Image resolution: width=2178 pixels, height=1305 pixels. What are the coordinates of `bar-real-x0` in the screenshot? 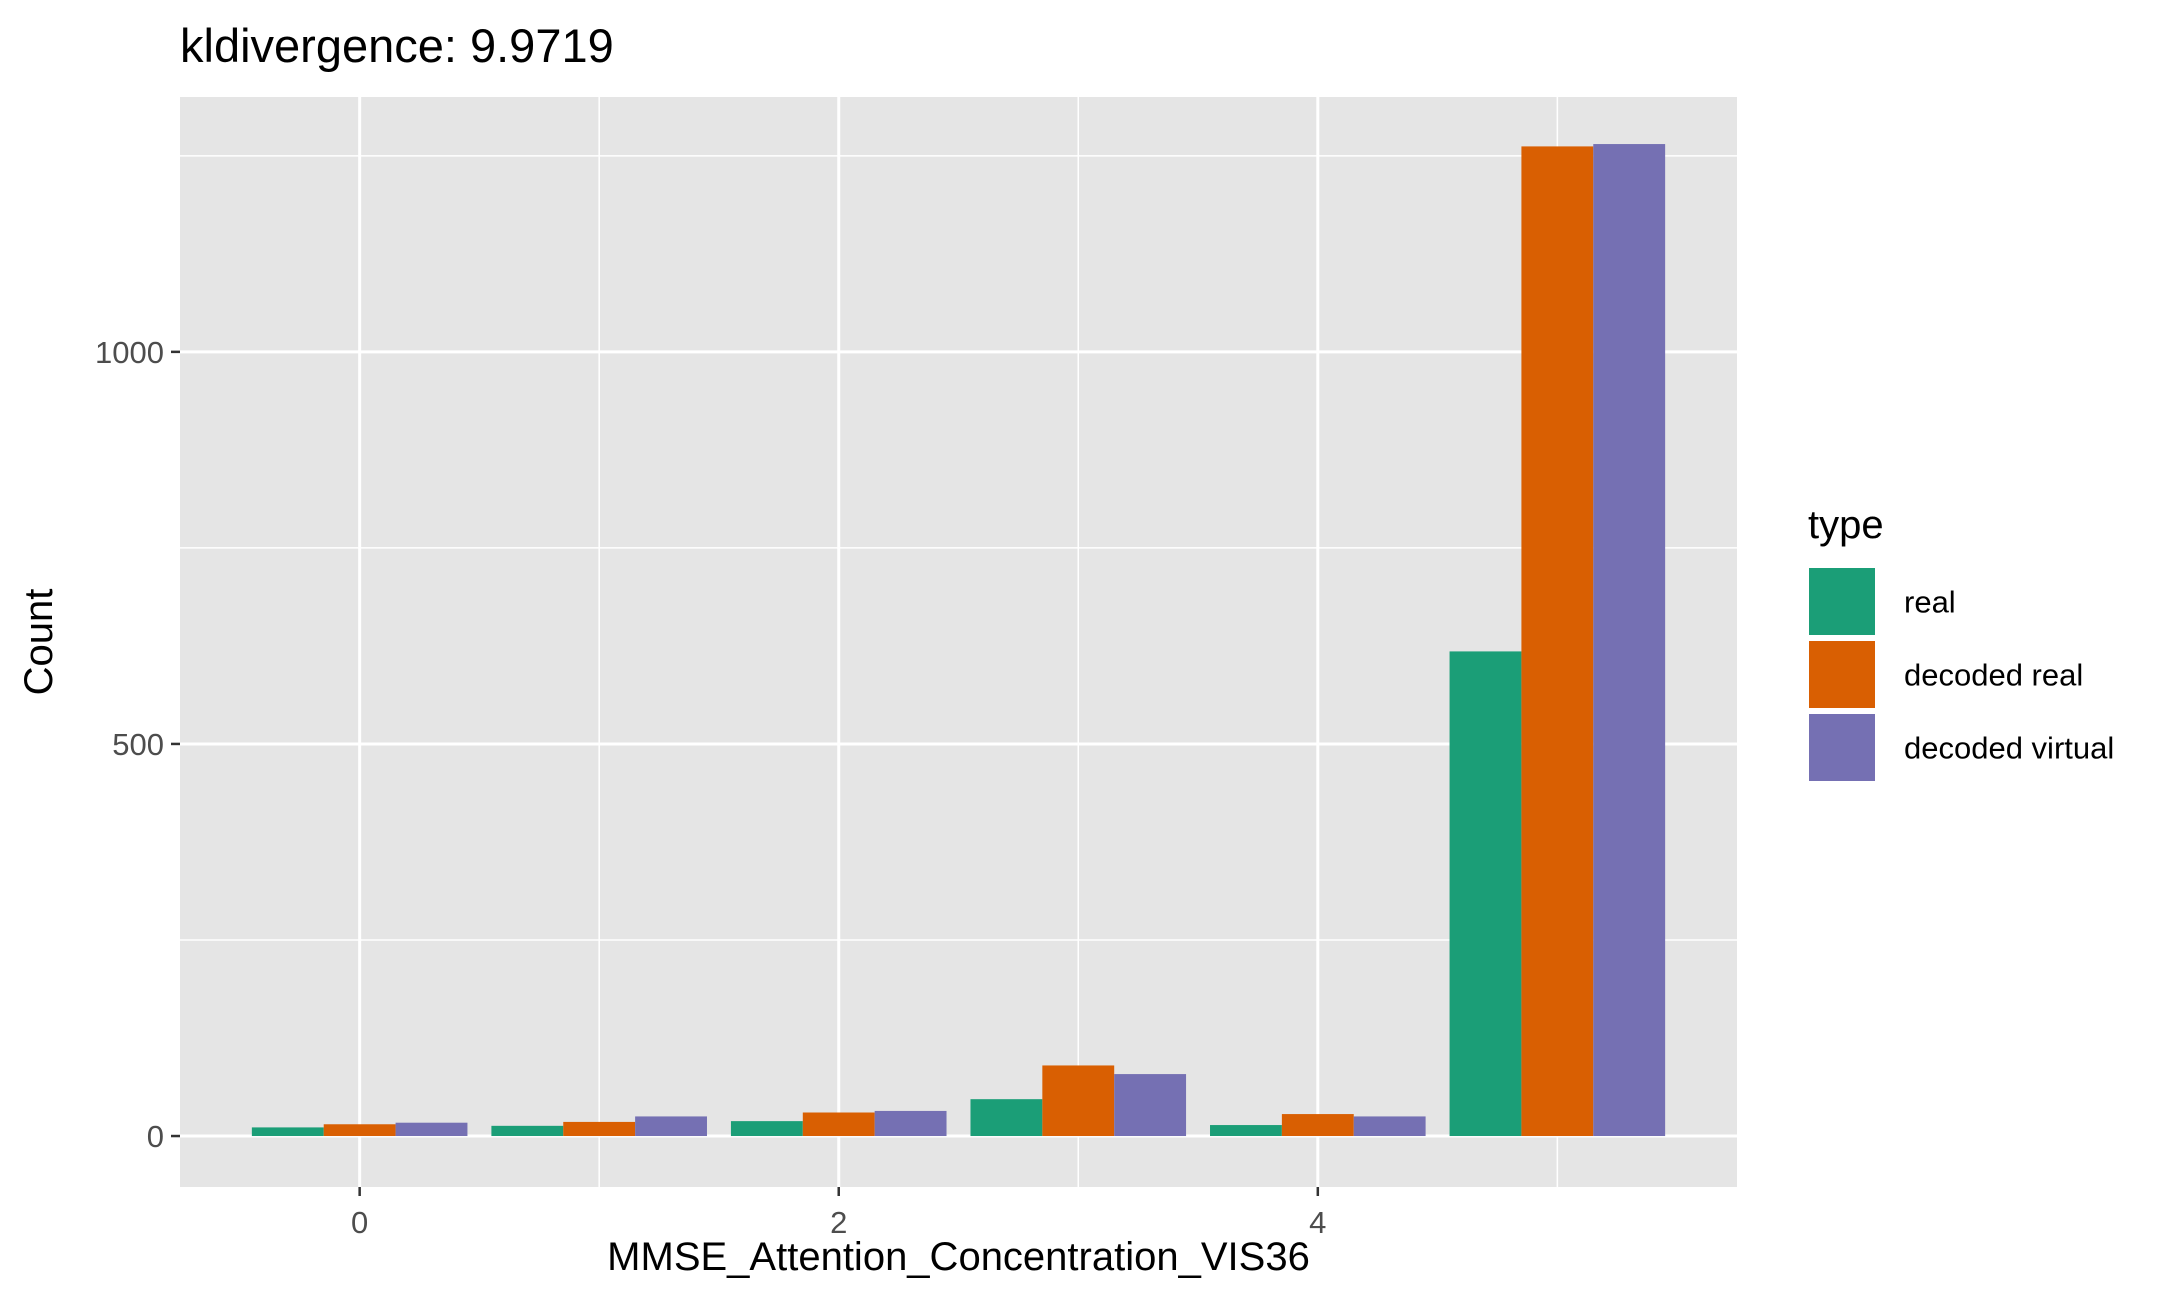 It's located at (287, 1132).